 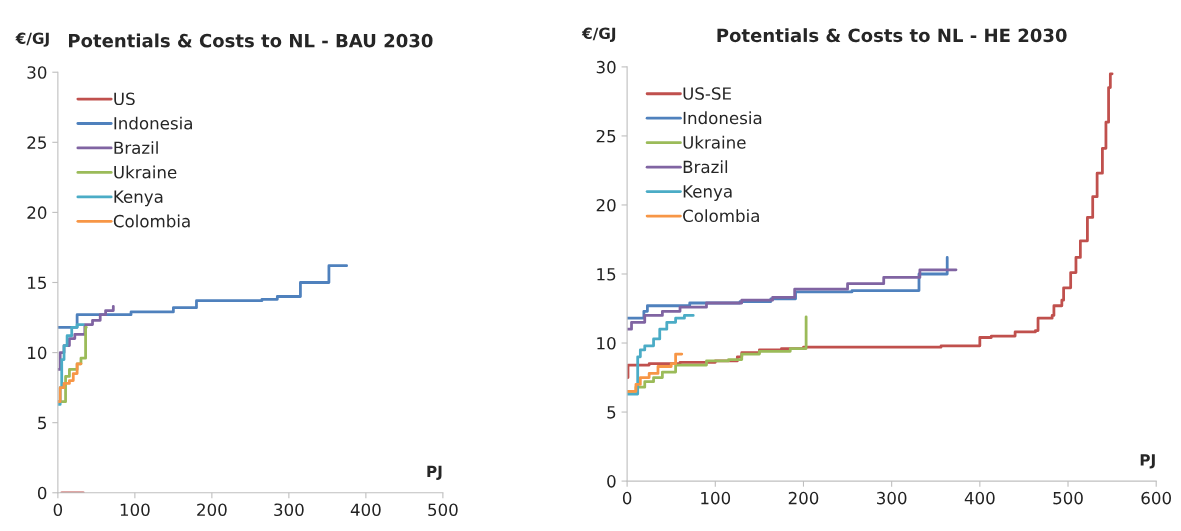 I want to click on chart-title: Potentials & Costs to NL - BAU 2030, so click(x=251, y=40).